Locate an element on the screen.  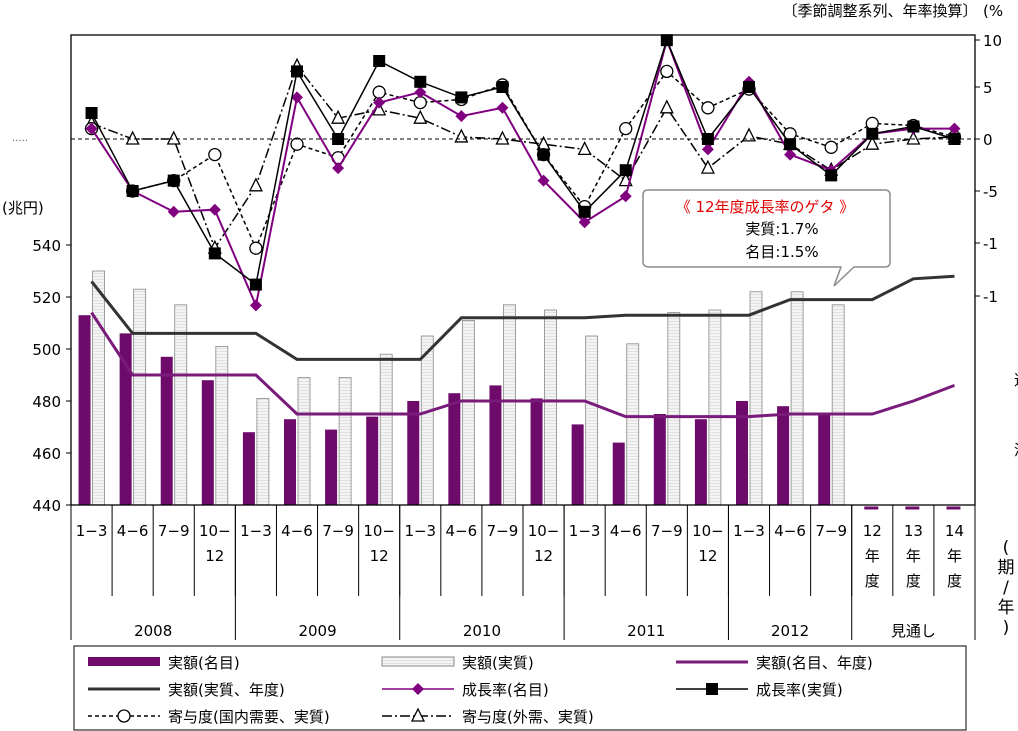
legend-box is located at coordinates (520, 688).